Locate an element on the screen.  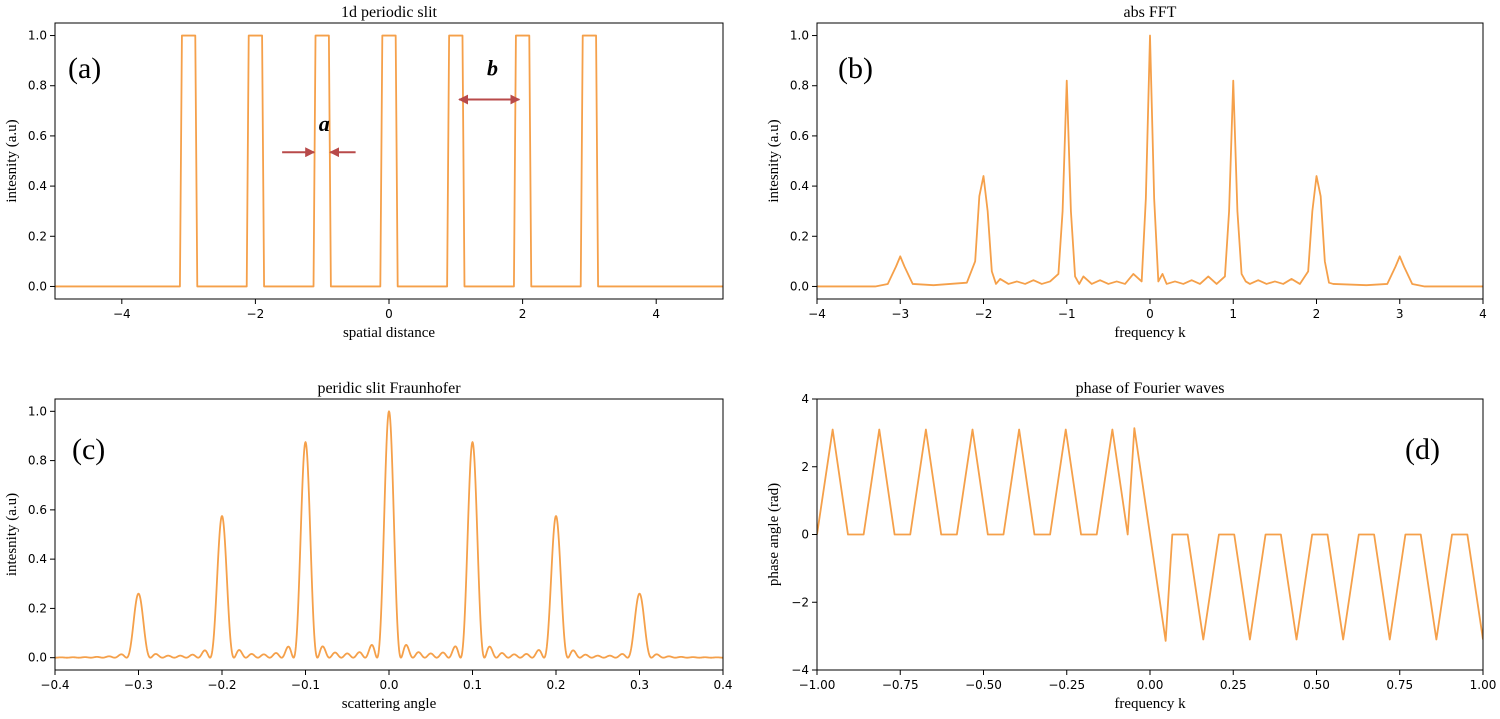
x-tick-label: 0.25 is located at coordinates (1233, 685).